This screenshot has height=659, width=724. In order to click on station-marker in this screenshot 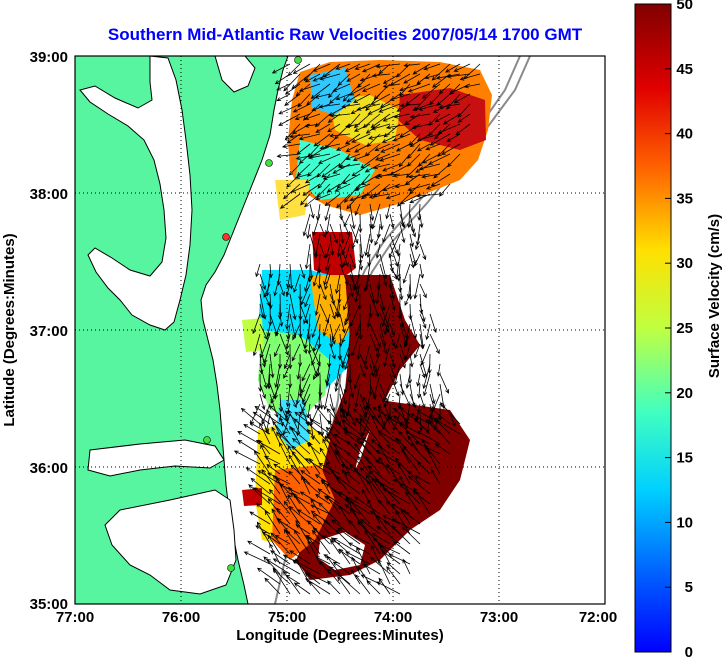, I will do `click(207, 440)`.